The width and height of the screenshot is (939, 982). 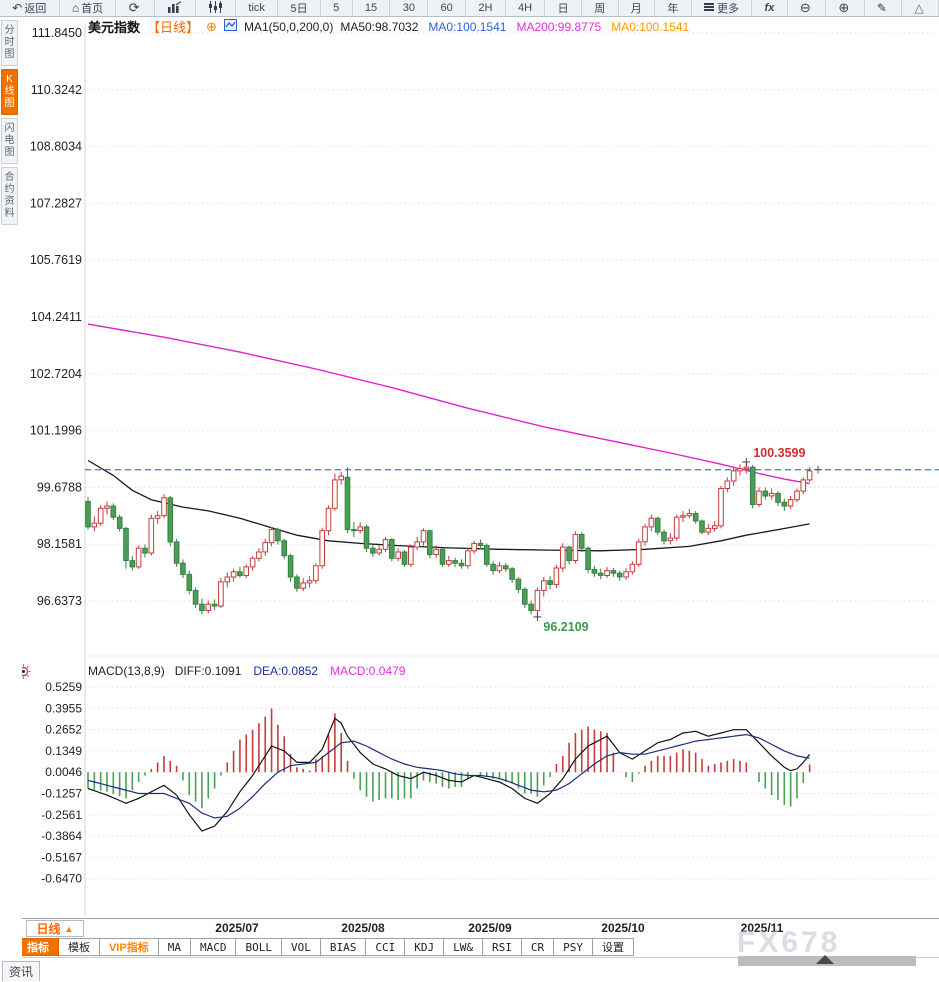 What do you see at coordinates (673, 8) in the screenshot?
I see `toolbar-interval-year: 年` at bounding box center [673, 8].